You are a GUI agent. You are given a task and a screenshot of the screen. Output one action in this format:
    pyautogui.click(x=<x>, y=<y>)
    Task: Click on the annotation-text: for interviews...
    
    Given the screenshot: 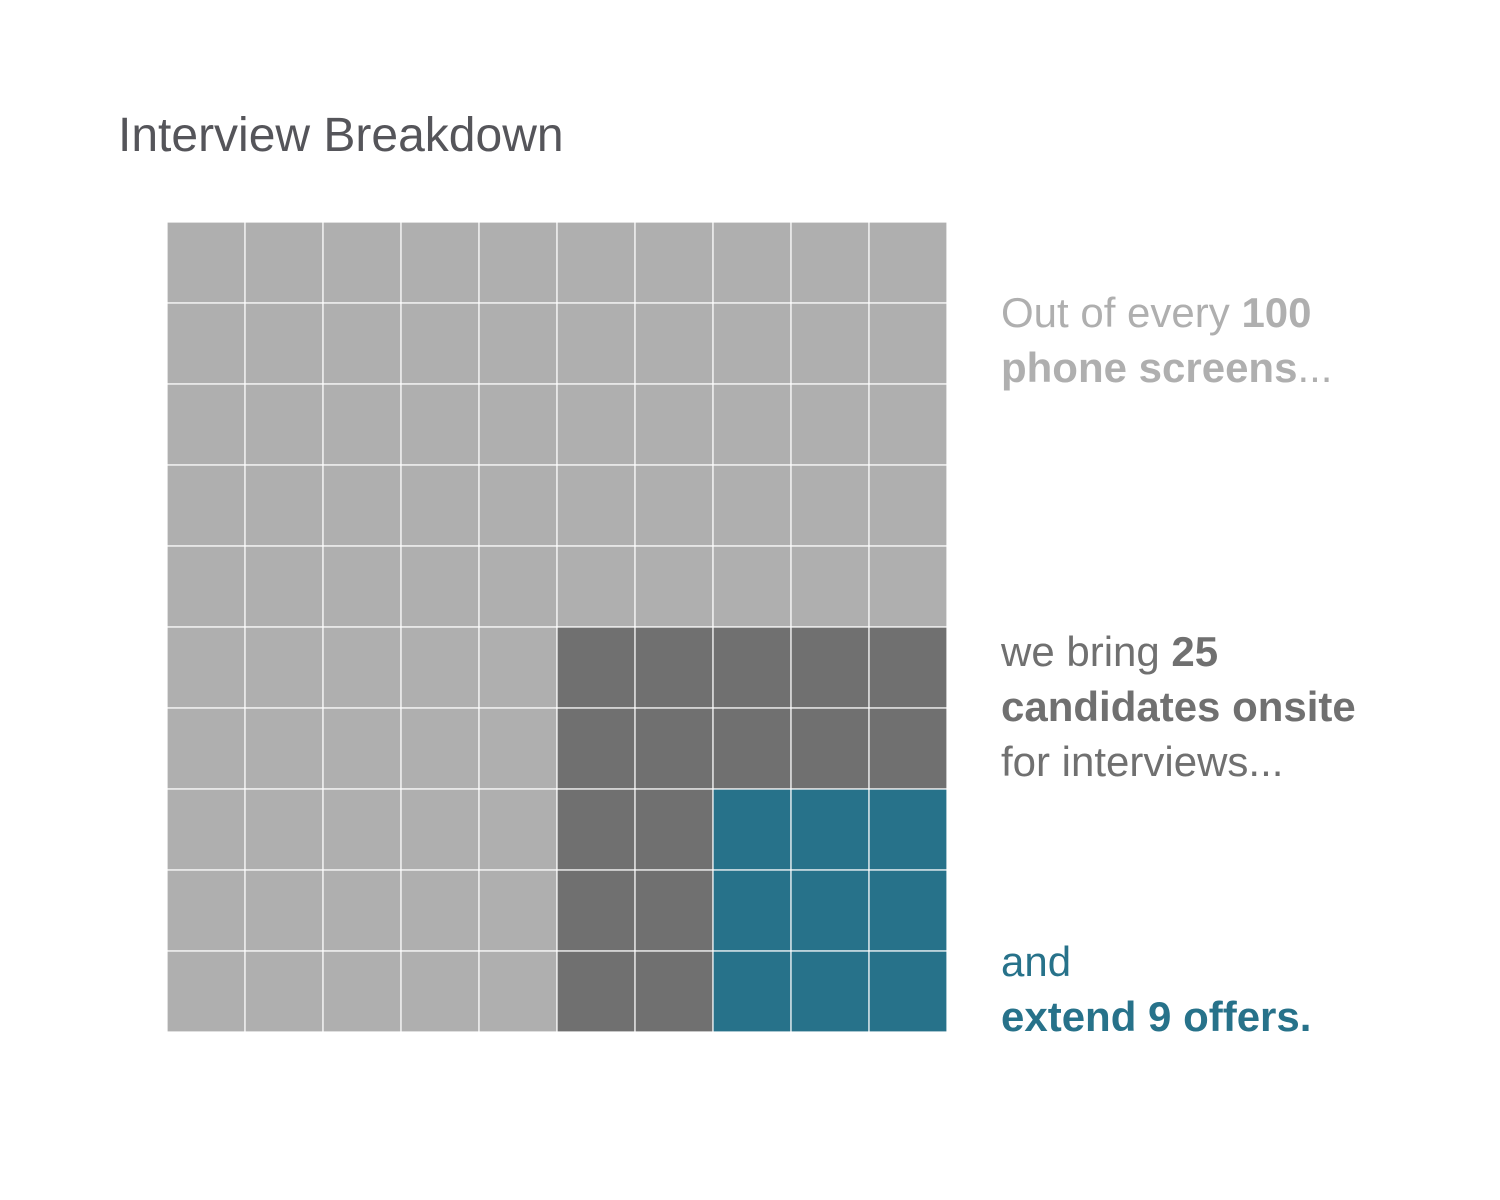 What is the action you would take?
    pyautogui.click(x=1142, y=761)
    